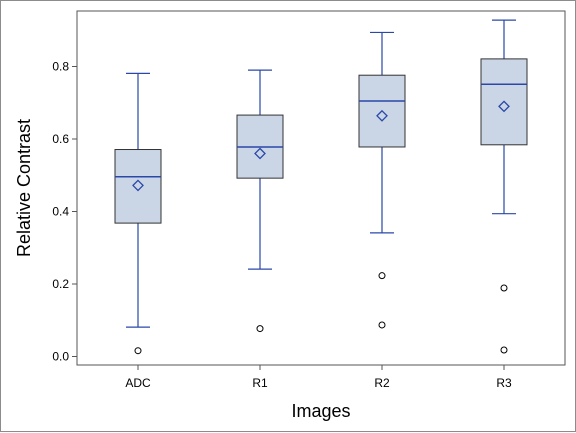  Describe the element at coordinates (138, 383) in the screenshot. I see `x-tick-label: ADC` at that location.